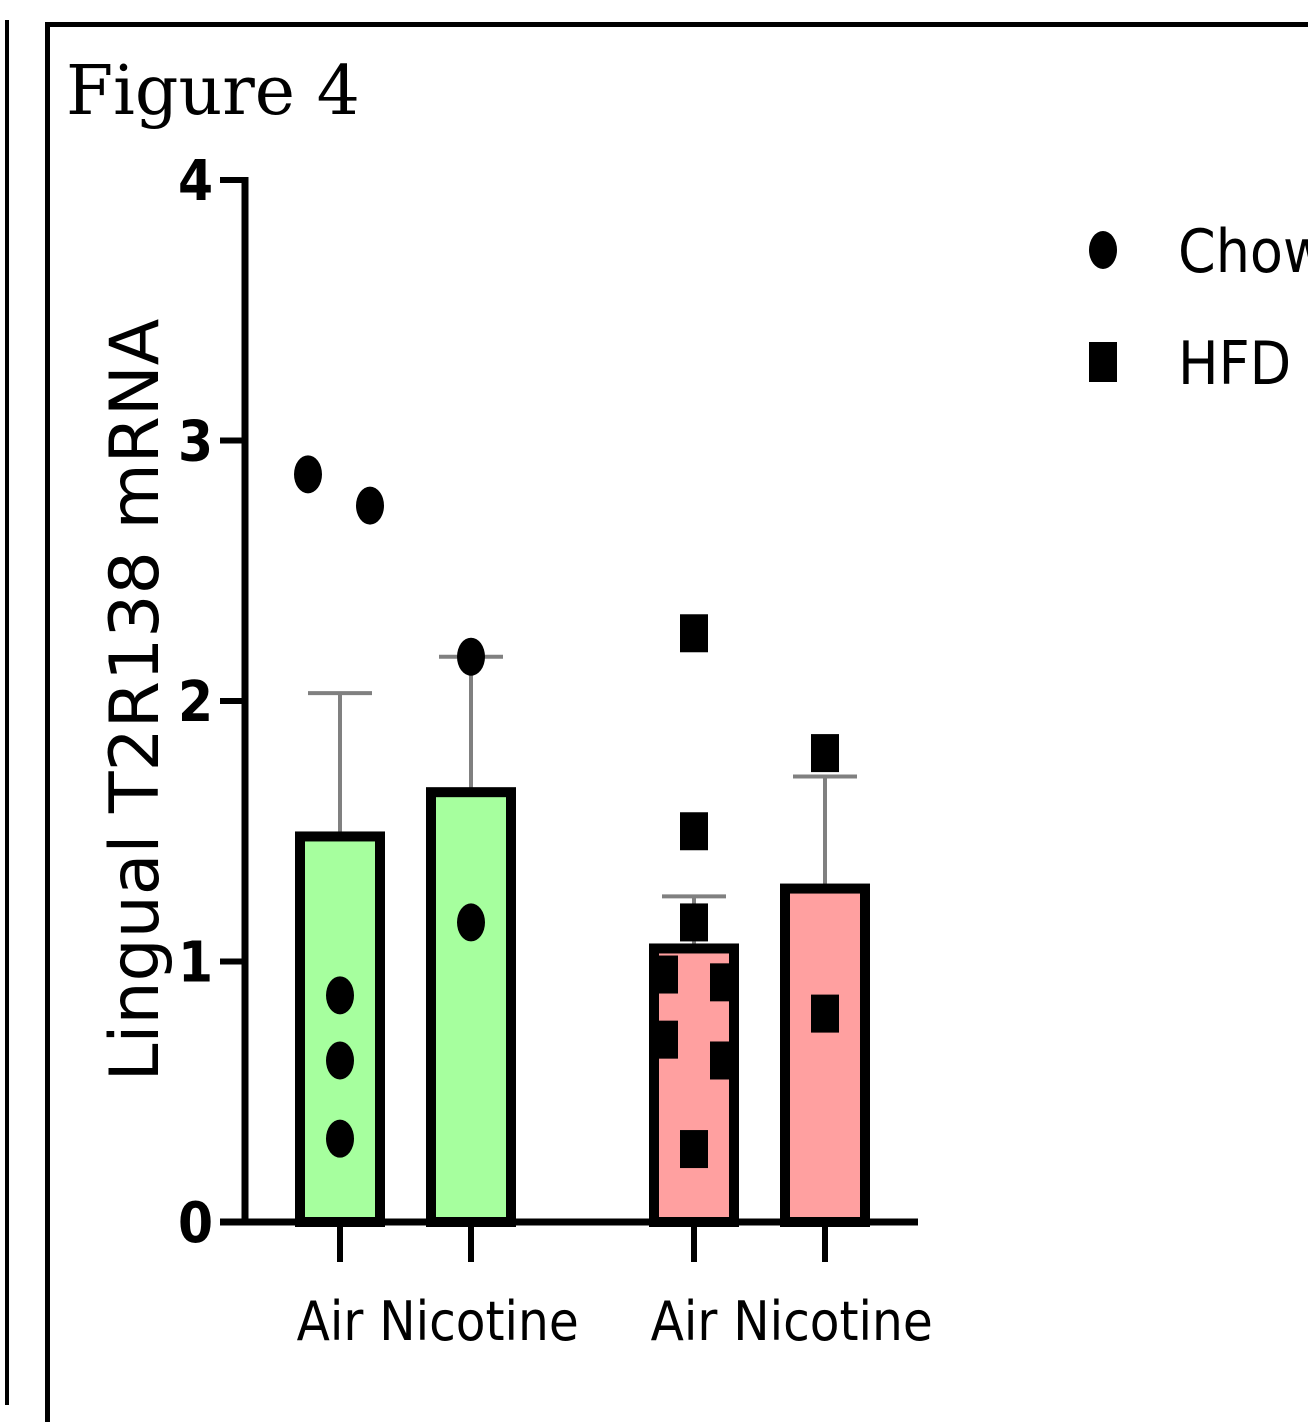 The height and width of the screenshot is (1422, 1308). What do you see at coordinates (1234, 364) in the screenshot?
I see `legend-label: HFD` at bounding box center [1234, 364].